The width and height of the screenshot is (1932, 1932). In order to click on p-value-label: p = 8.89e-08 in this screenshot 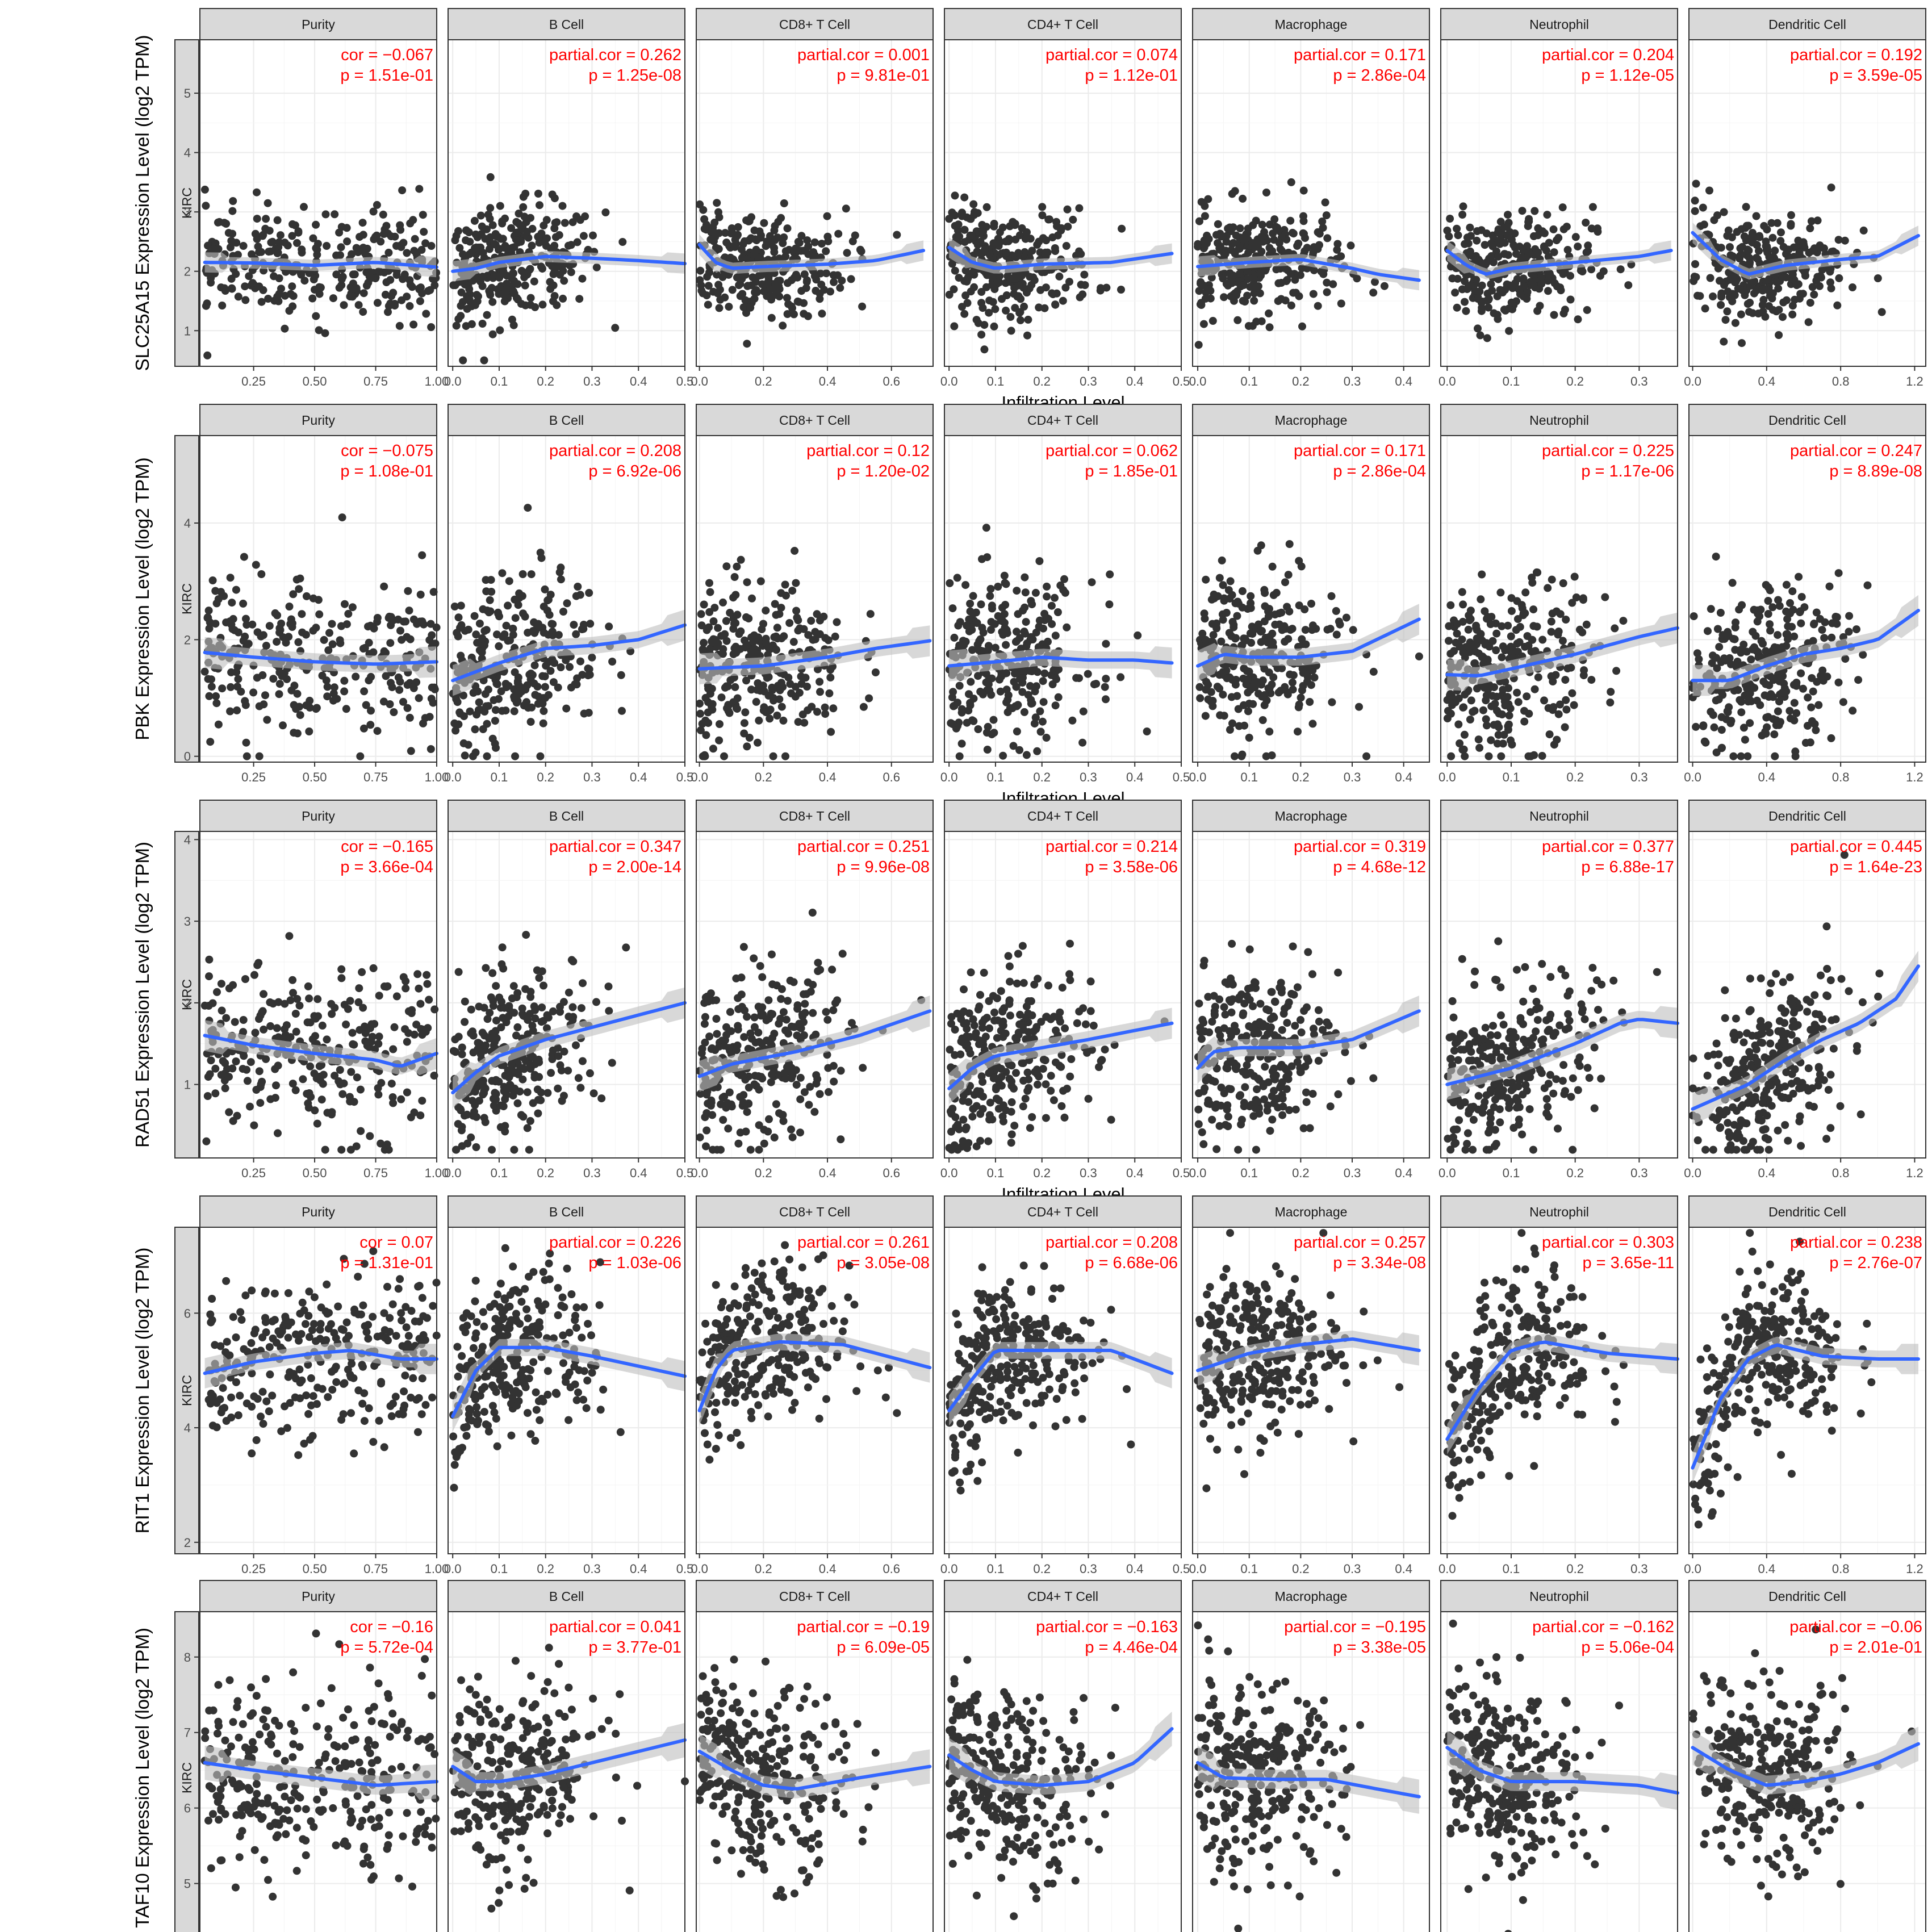, I will do `click(1875, 471)`.